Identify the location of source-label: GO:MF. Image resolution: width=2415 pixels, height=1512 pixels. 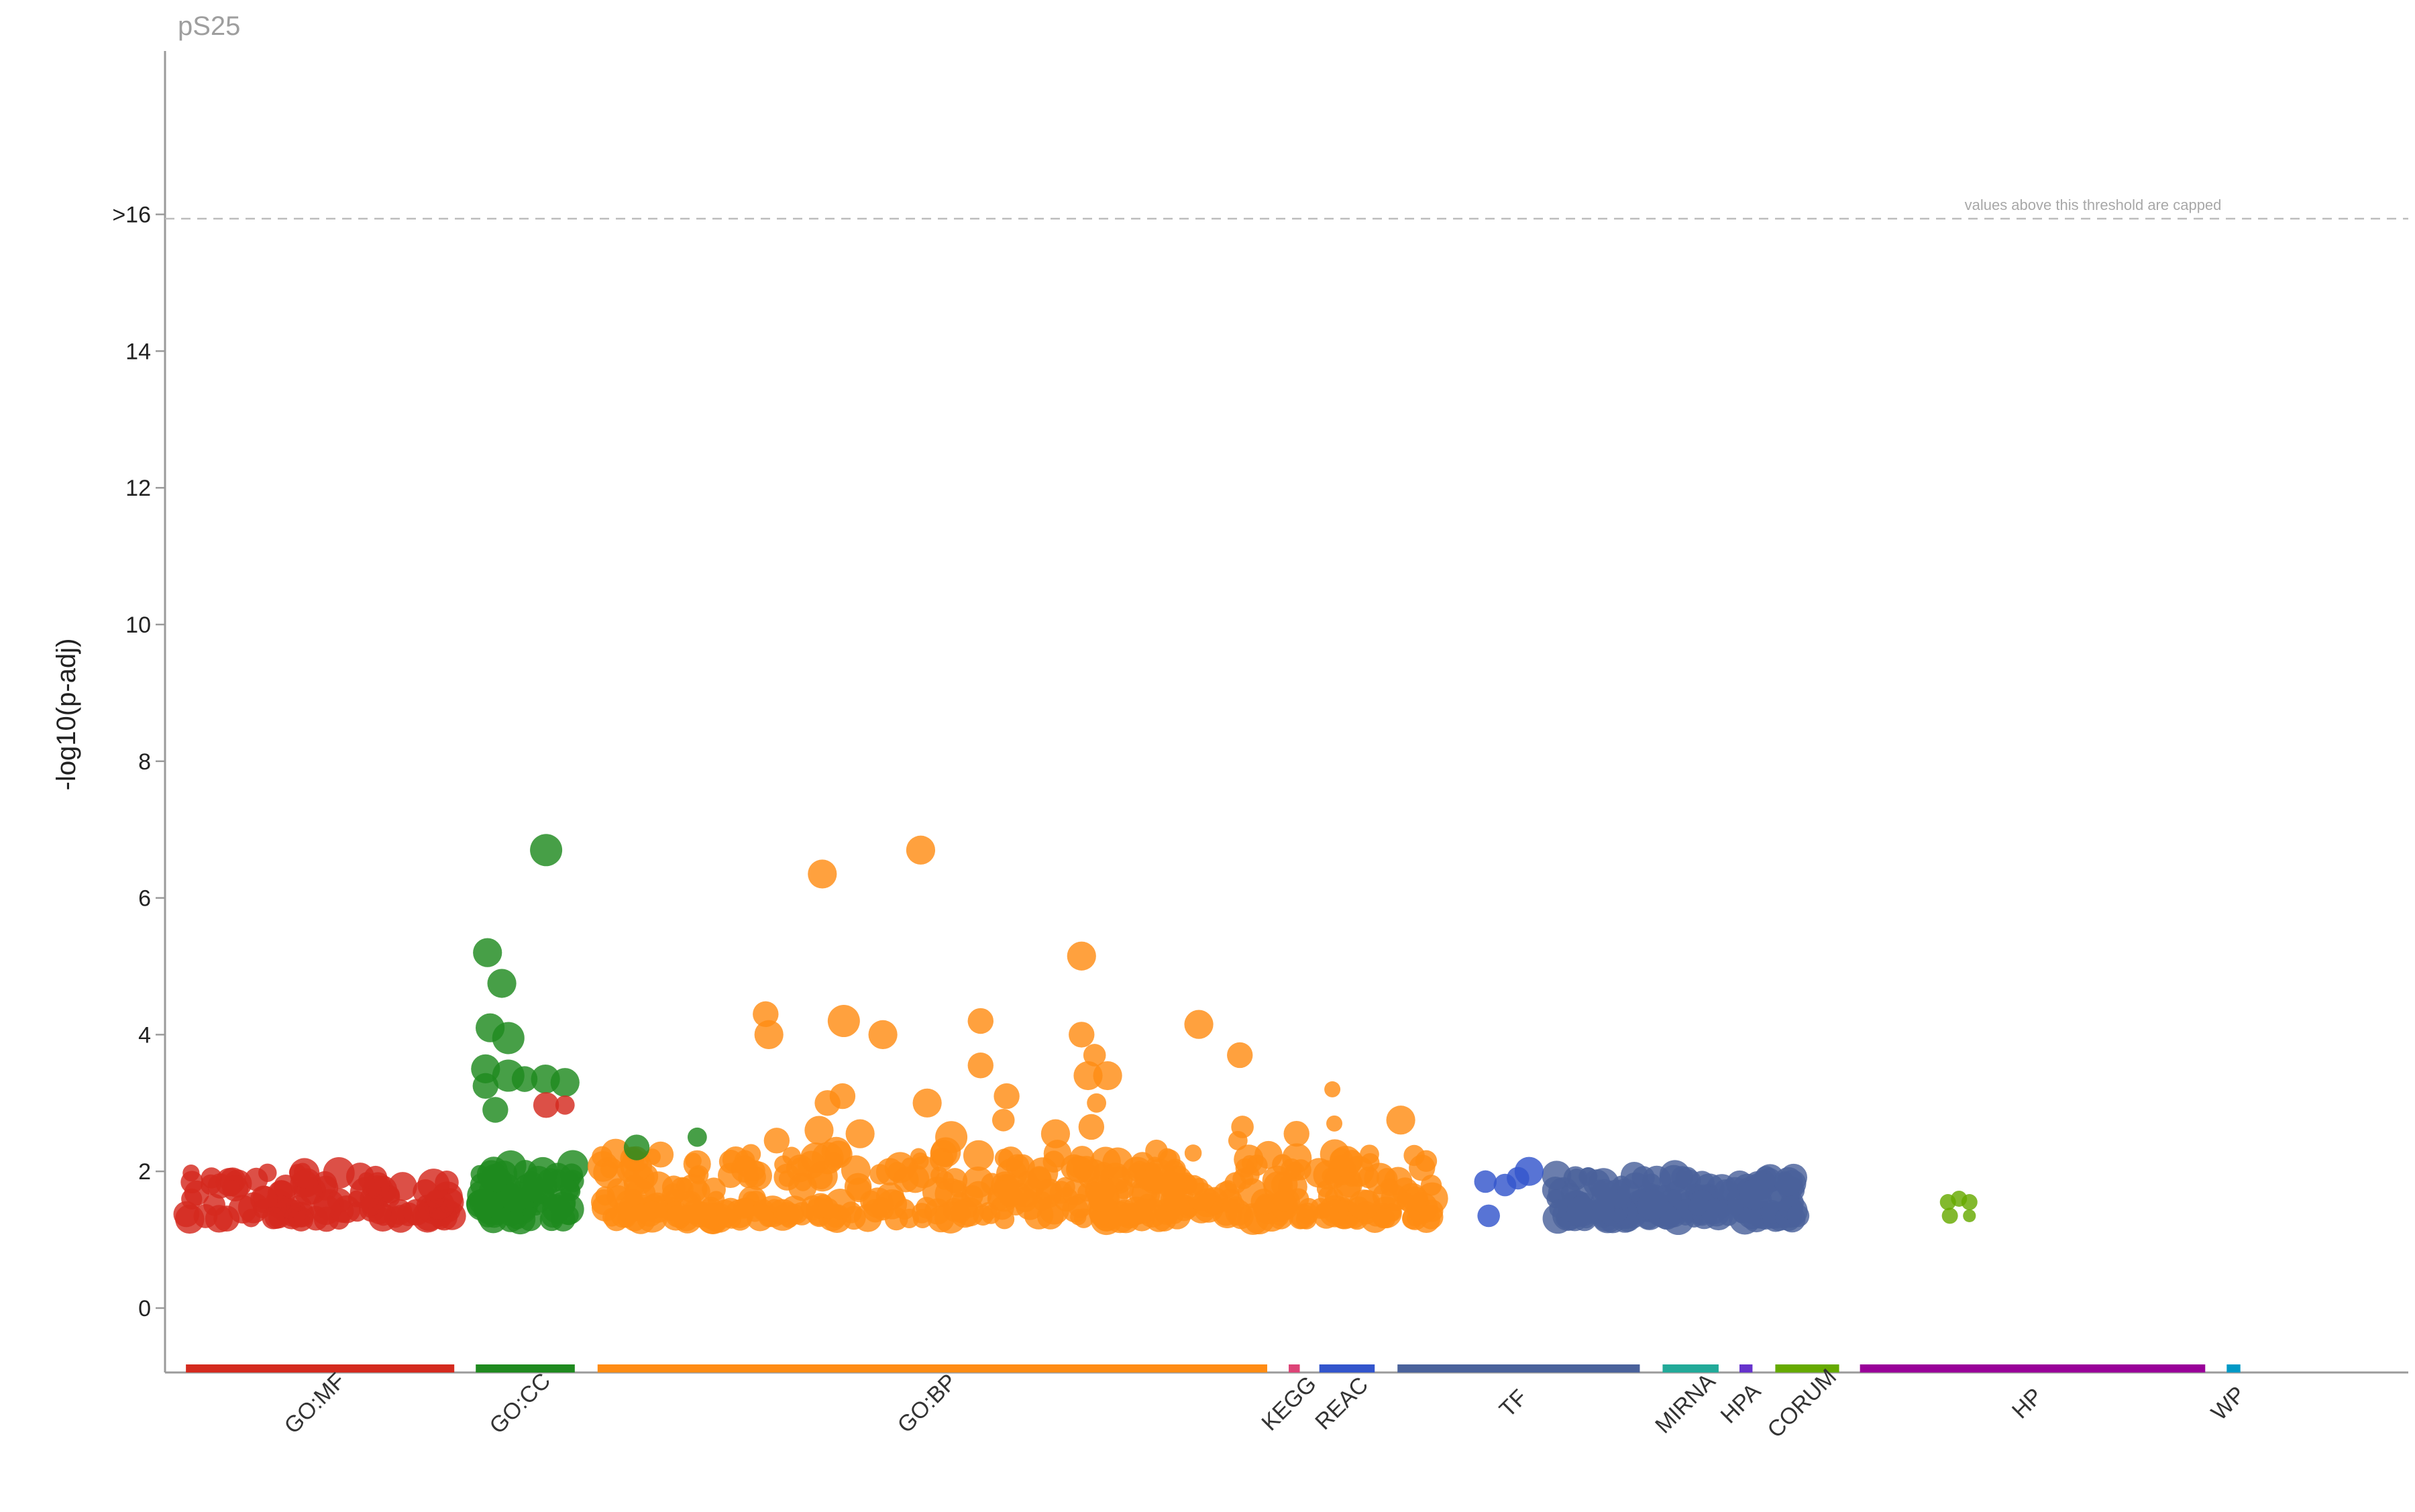
(315, 1403).